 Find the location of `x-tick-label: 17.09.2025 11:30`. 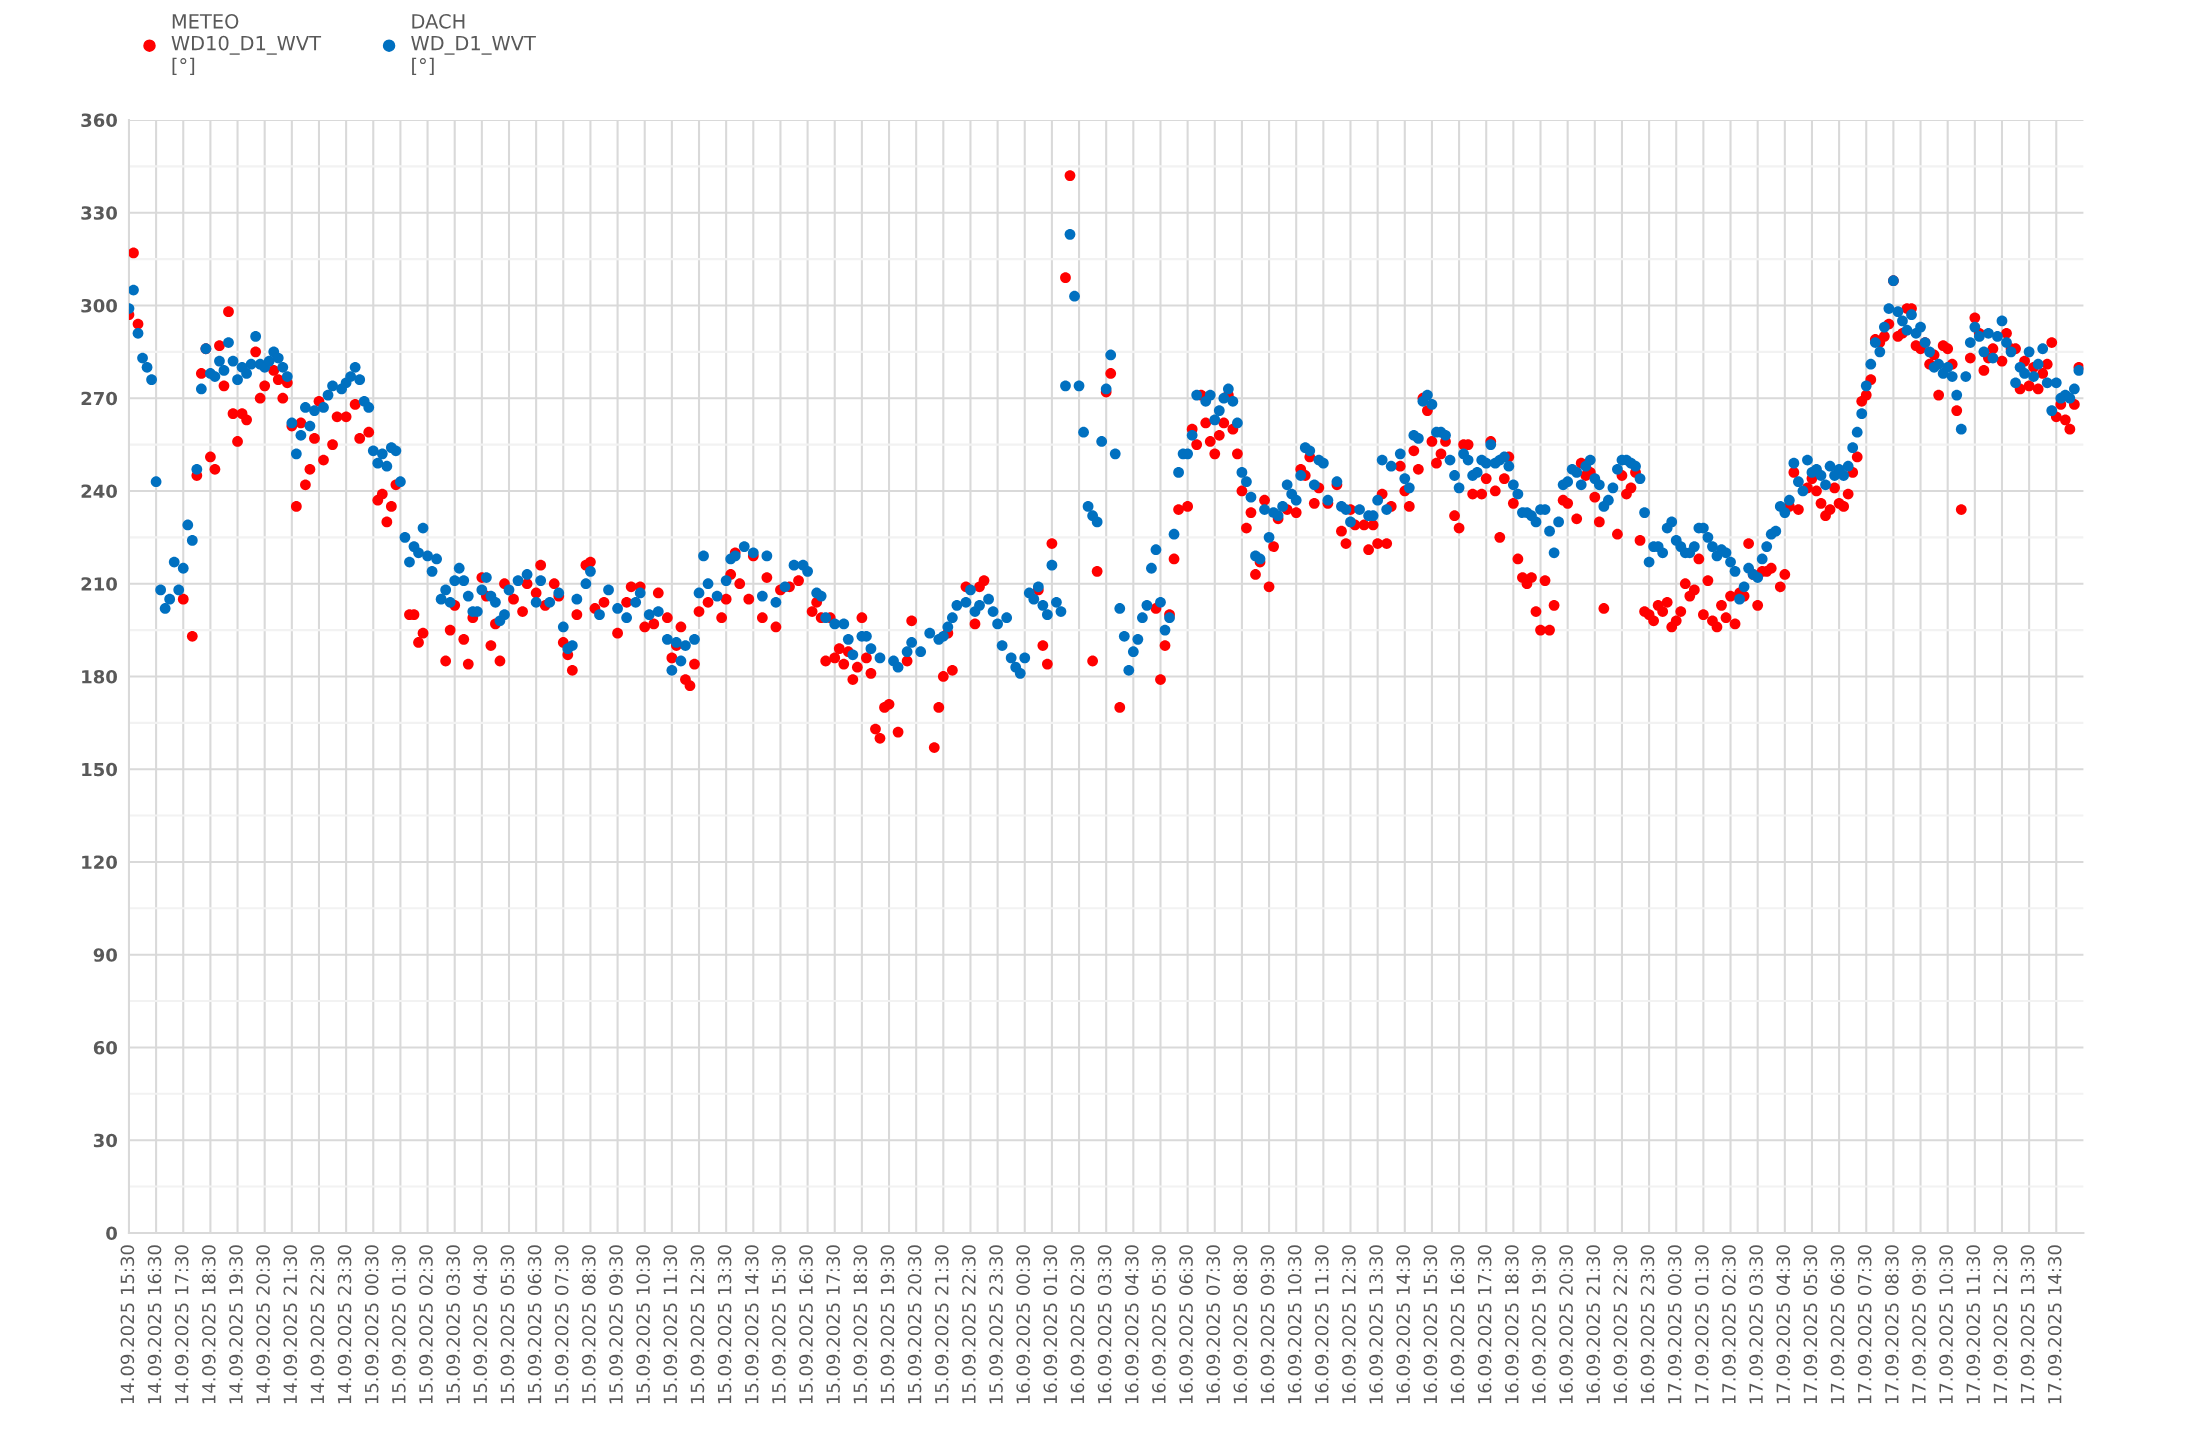

x-tick-label: 17.09.2025 11:30 is located at coordinates (1973, 1324).